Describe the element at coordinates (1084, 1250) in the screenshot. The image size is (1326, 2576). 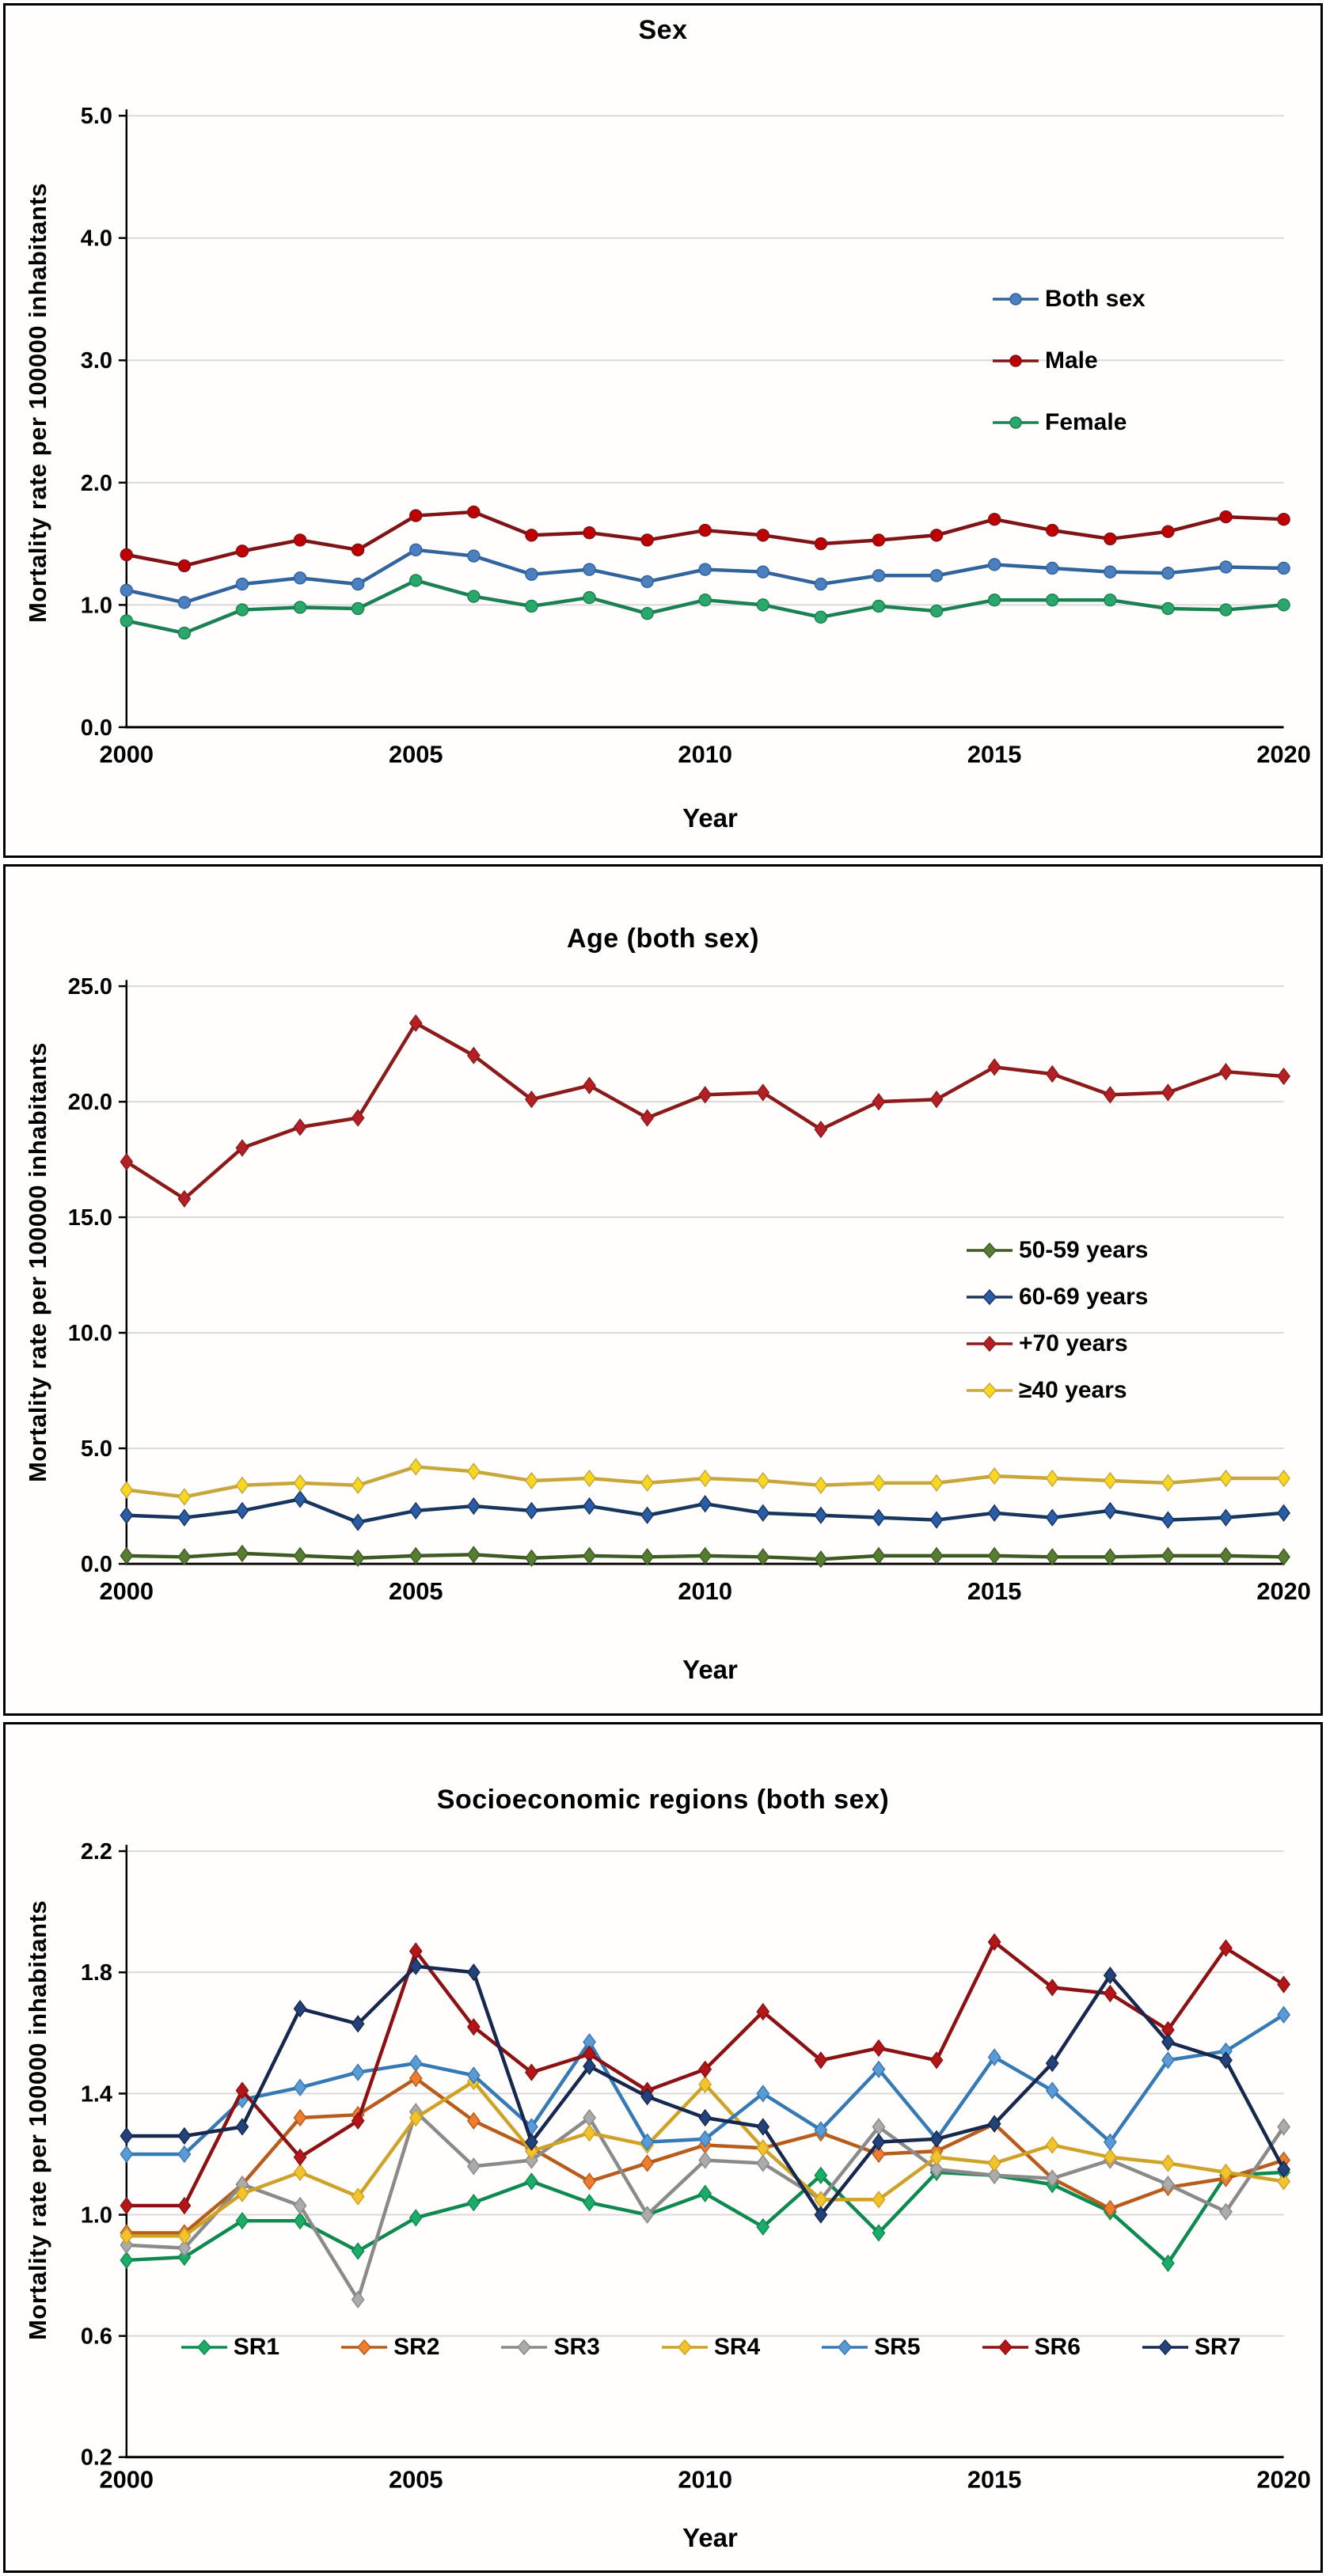
I see `legend-label: 50-59 years` at that location.